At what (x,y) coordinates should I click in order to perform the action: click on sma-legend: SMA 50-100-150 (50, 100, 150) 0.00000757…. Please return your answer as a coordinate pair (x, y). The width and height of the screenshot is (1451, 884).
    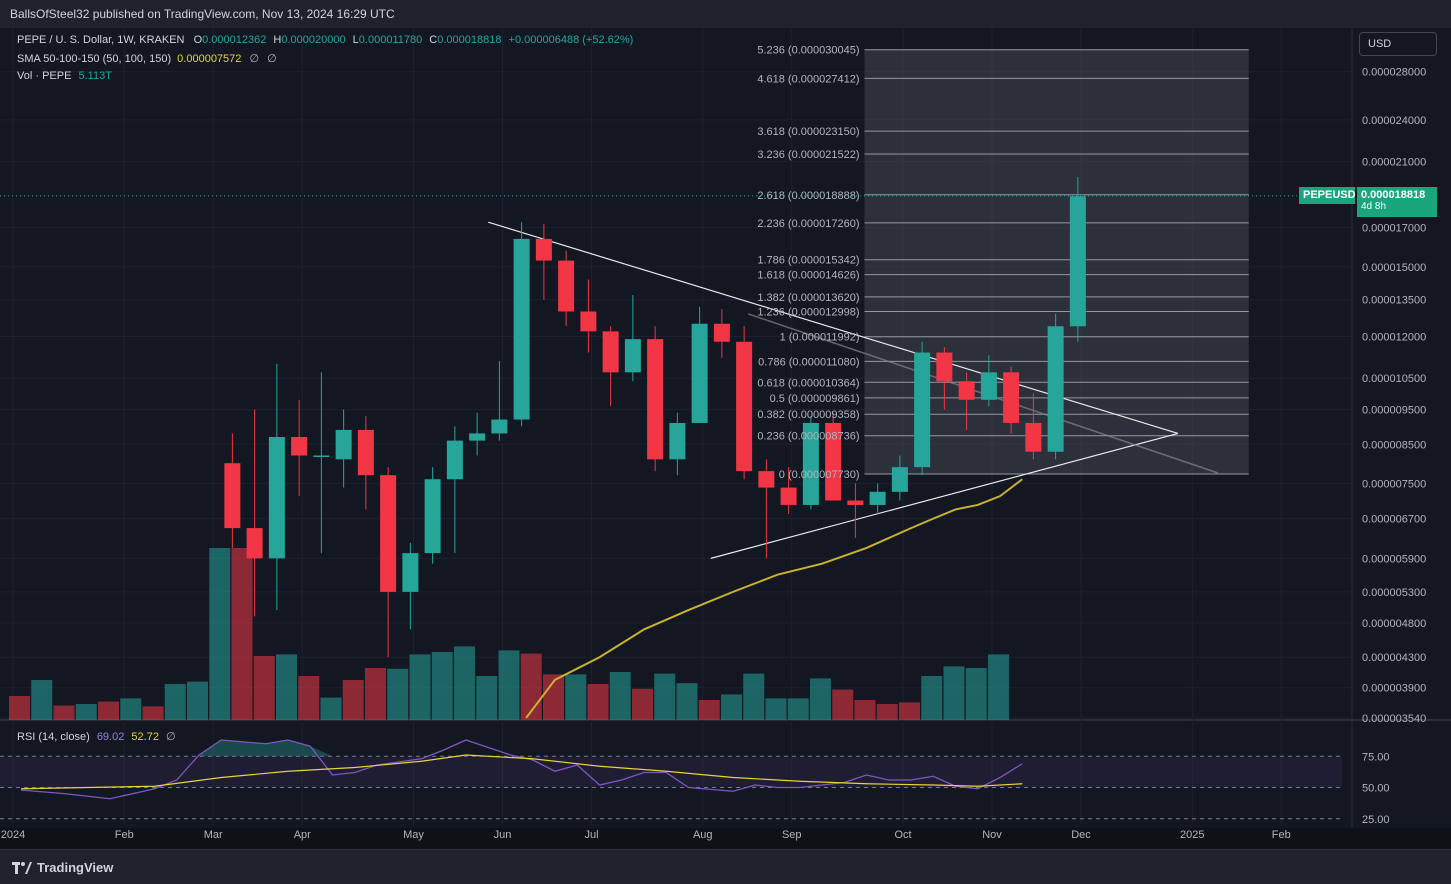
    Looking at the image, I should click on (147, 58).